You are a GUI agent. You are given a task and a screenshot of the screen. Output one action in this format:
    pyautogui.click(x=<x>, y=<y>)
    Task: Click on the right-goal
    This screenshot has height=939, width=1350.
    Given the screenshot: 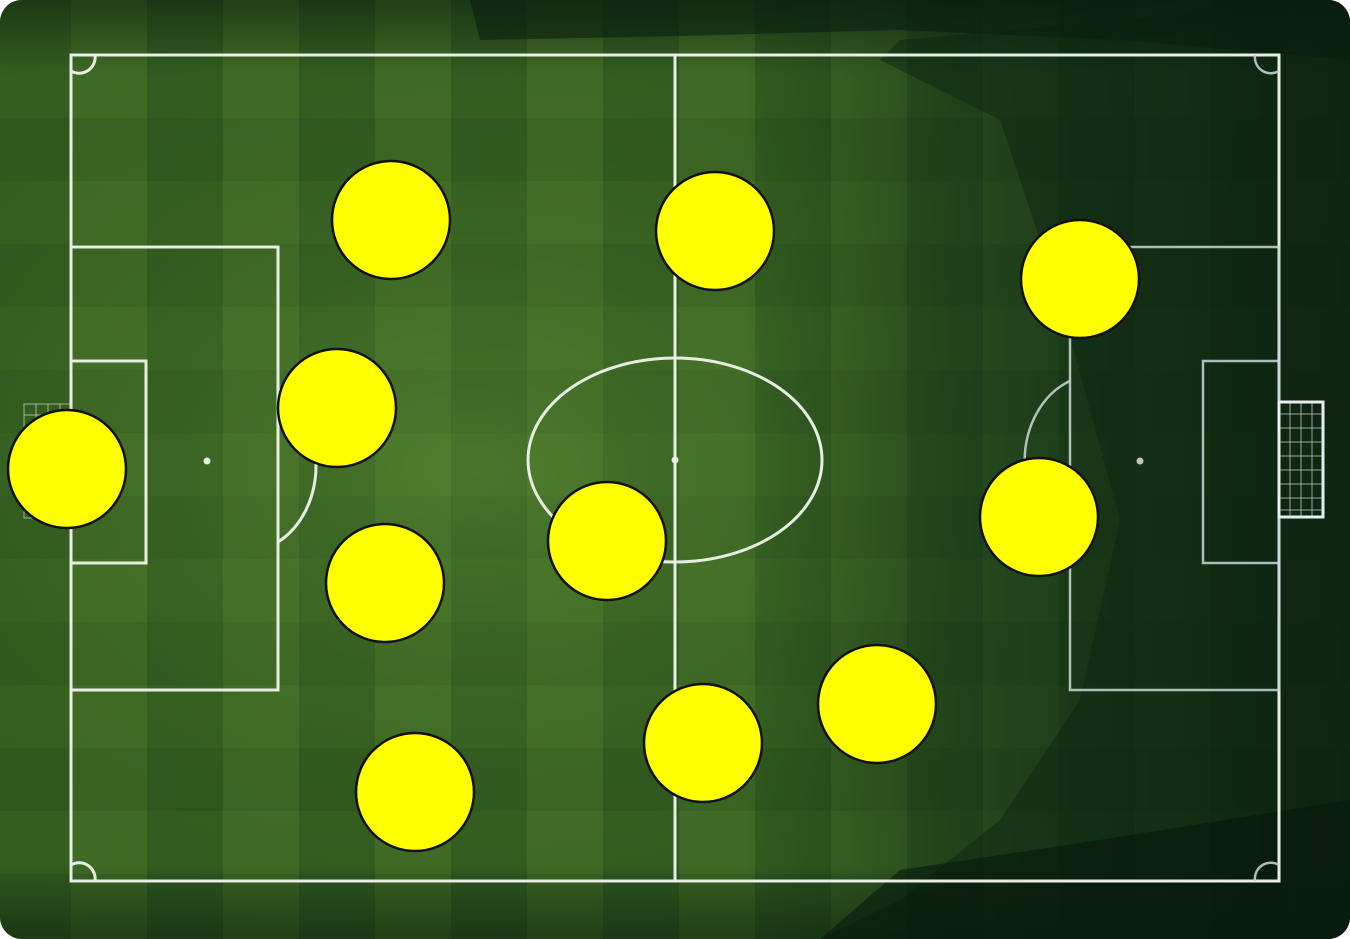 What is the action you would take?
    pyautogui.click(x=1301, y=459)
    